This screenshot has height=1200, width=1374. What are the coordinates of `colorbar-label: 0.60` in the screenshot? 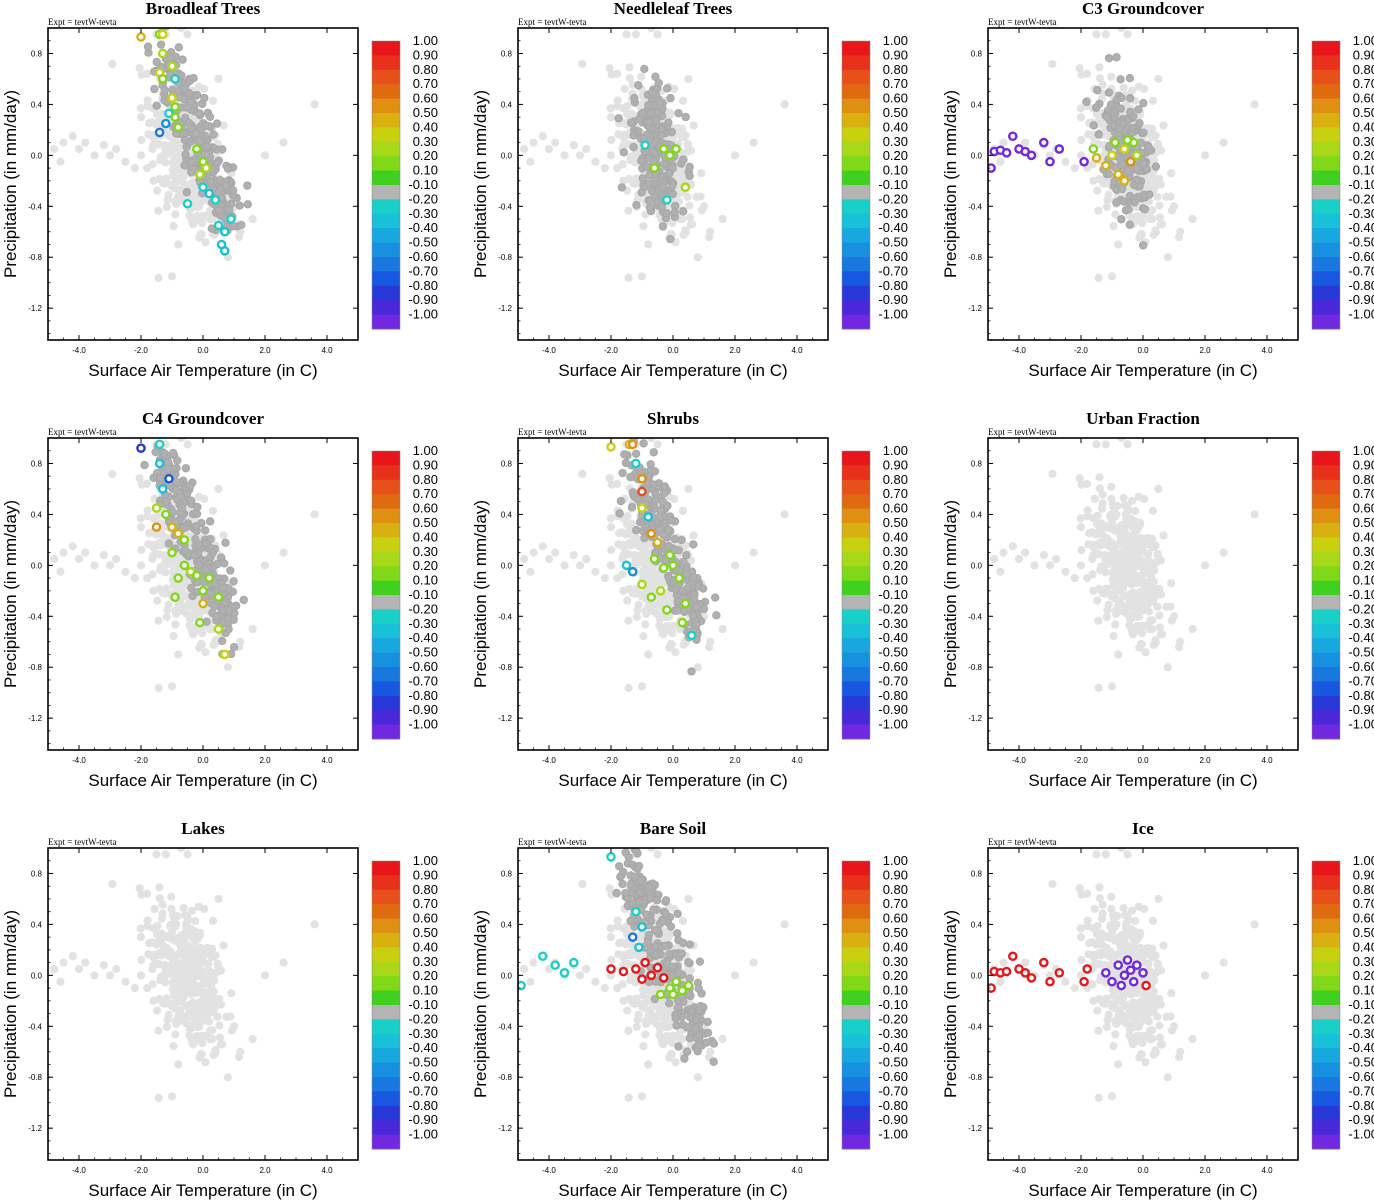 It's located at (425, 918).